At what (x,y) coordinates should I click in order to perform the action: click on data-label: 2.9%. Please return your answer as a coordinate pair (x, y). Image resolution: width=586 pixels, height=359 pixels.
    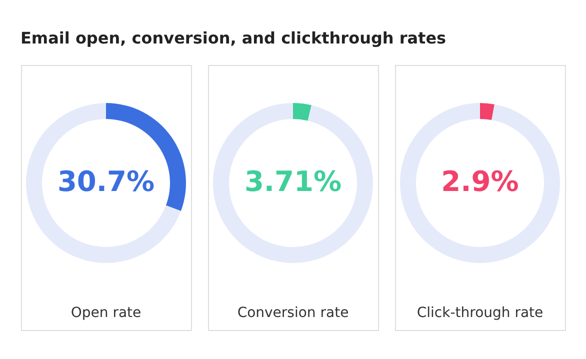
    Looking at the image, I should click on (480, 181).